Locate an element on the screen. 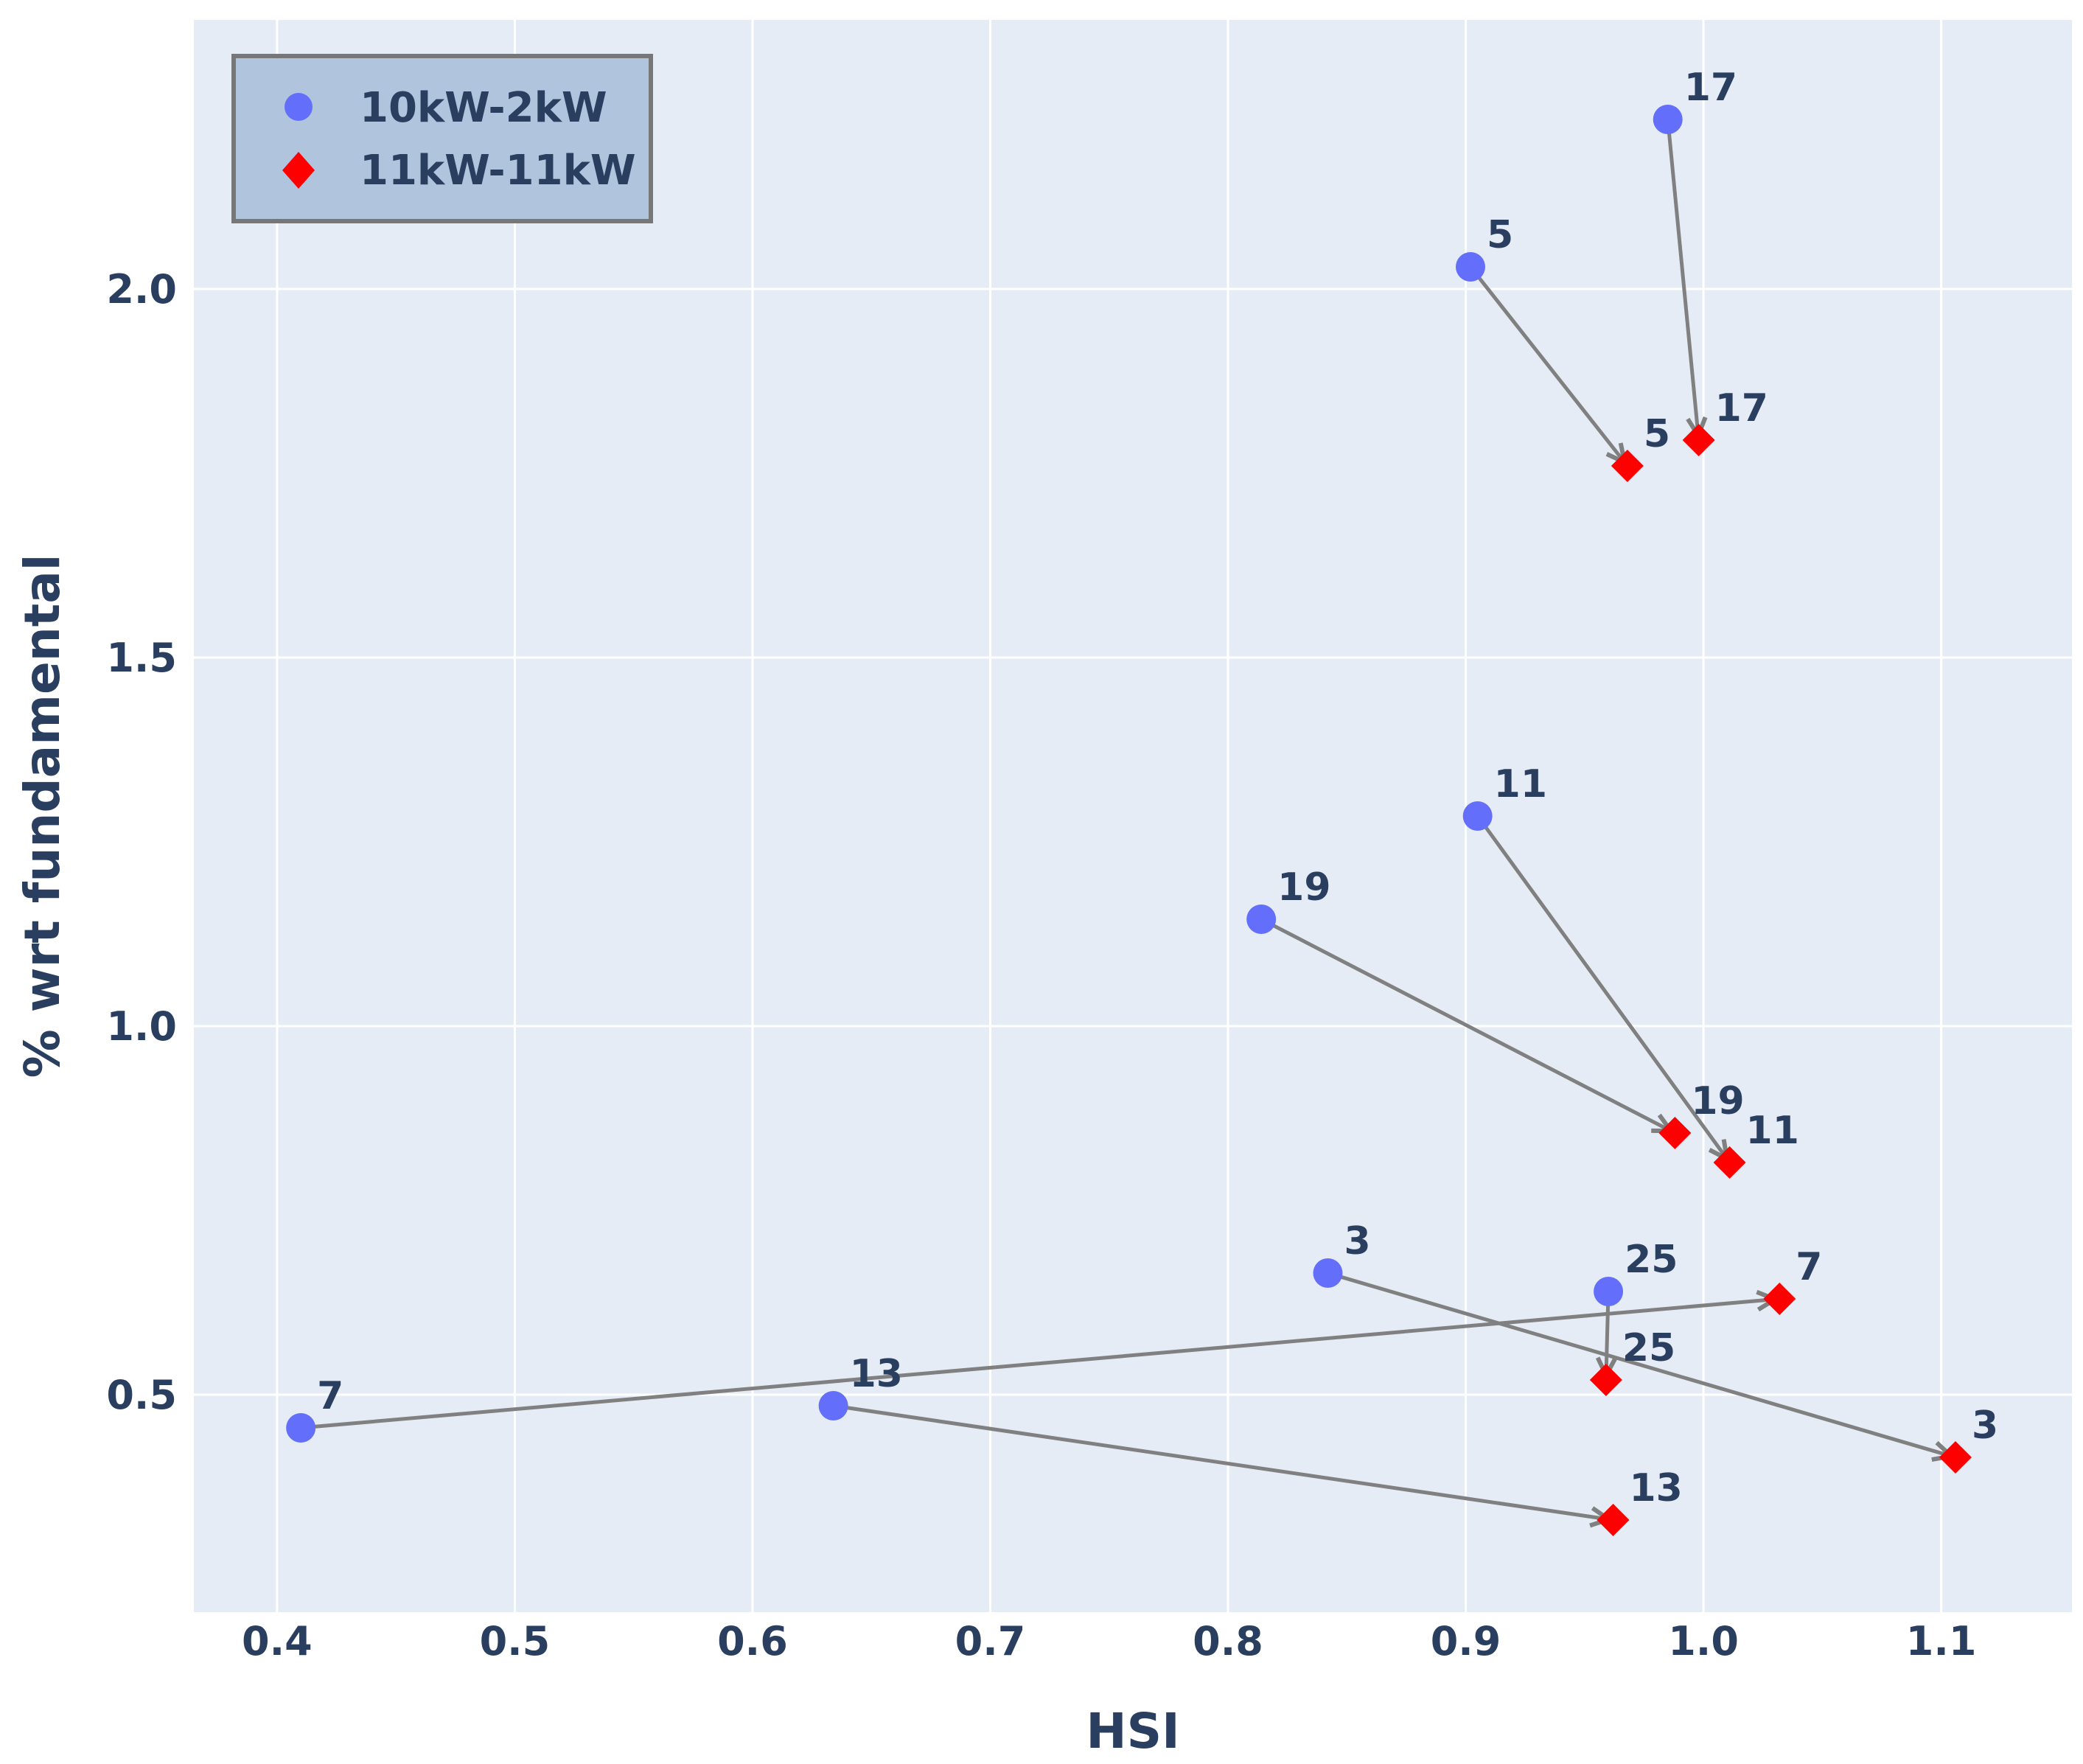  y-axis-title: % wrt fundamental is located at coordinates (42, 816).